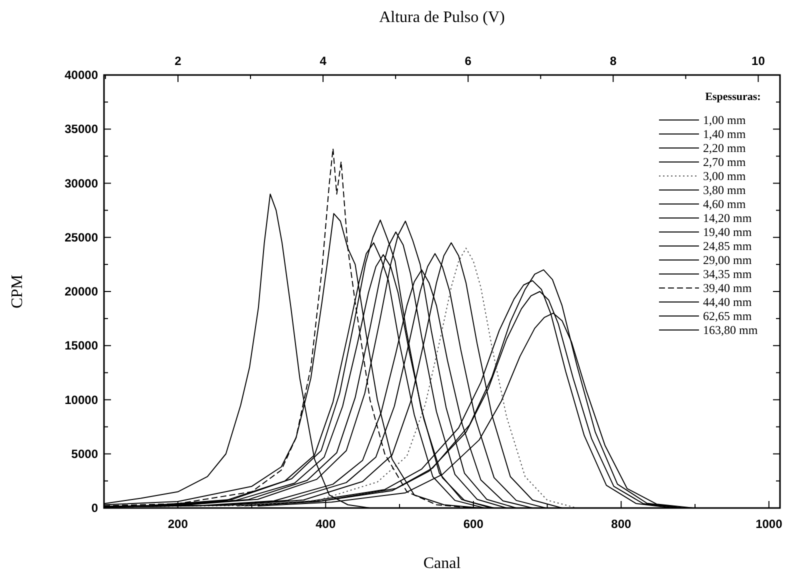  I want to click on y-axis-title: CPM, so click(17, 291).